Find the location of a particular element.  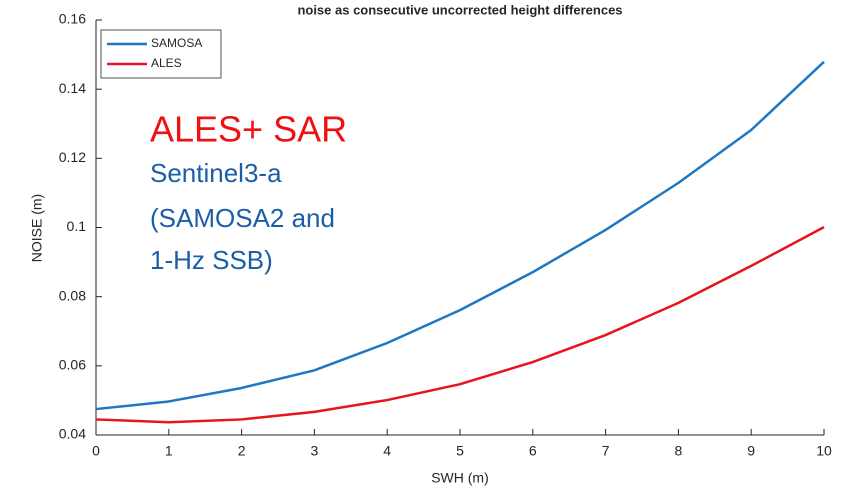

x-tick-label: 10 is located at coordinates (824, 451).